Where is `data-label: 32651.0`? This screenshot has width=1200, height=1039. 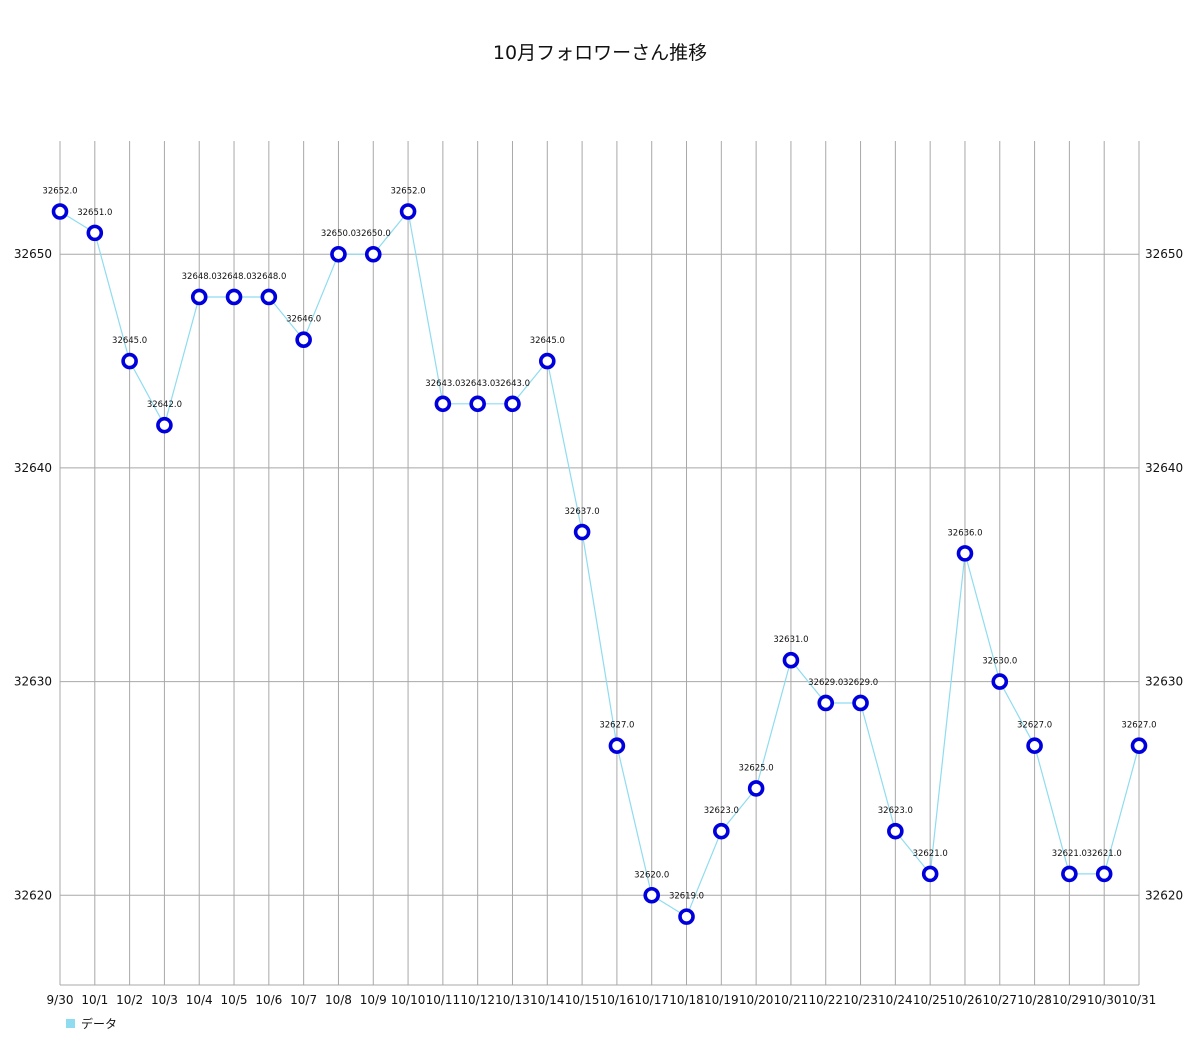
data-label: 32651.0 is located at coordinates (94, 213).